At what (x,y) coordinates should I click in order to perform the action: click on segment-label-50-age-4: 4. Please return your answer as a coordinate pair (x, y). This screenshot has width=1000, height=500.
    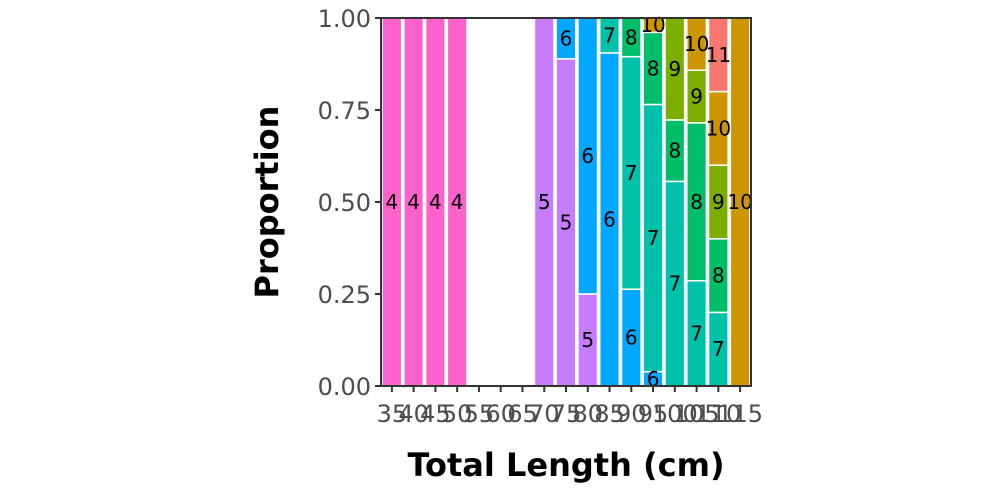
    Looking at the image, I should click on (457, 202).